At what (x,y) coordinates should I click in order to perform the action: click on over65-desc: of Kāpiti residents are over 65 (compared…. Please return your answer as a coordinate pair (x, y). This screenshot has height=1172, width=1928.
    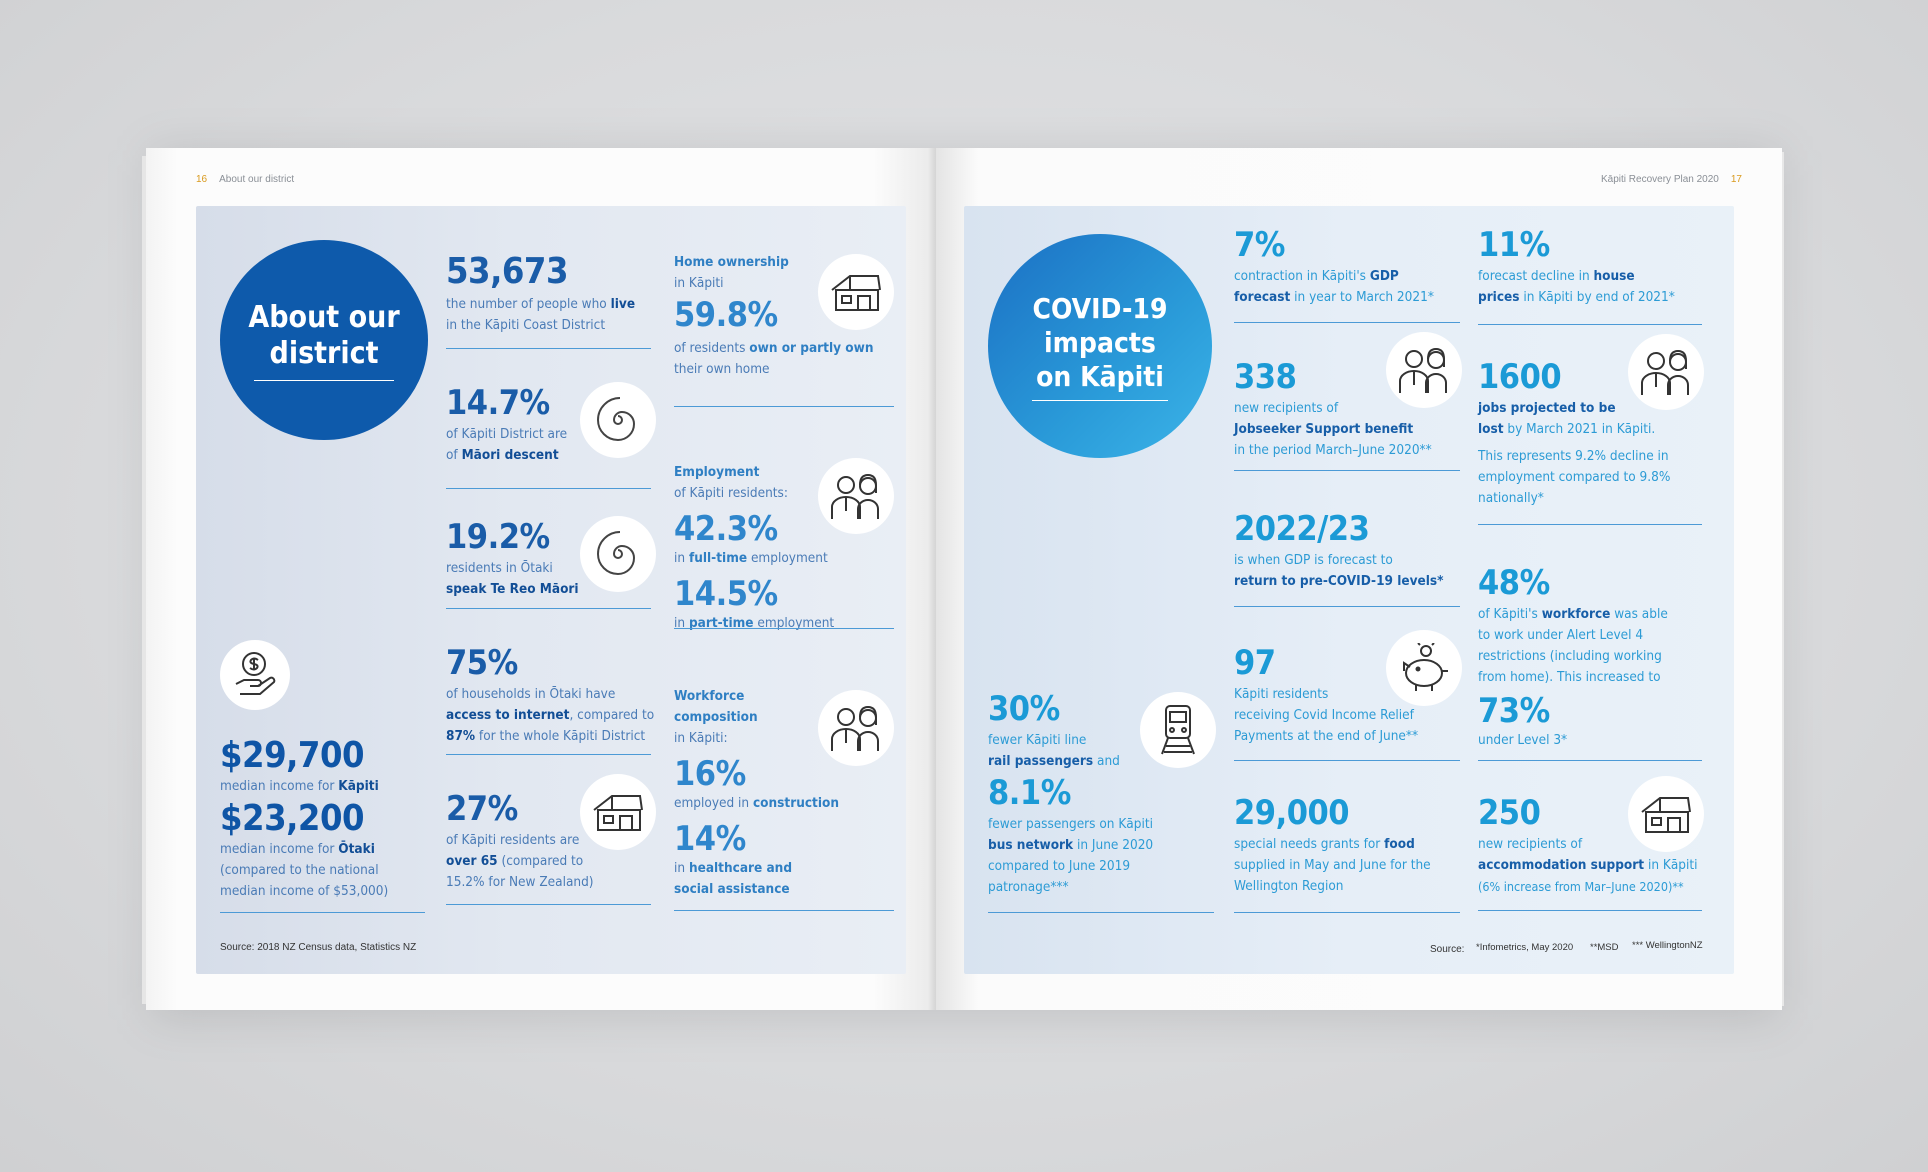
    Looking at the image, I should click on (520, 861).